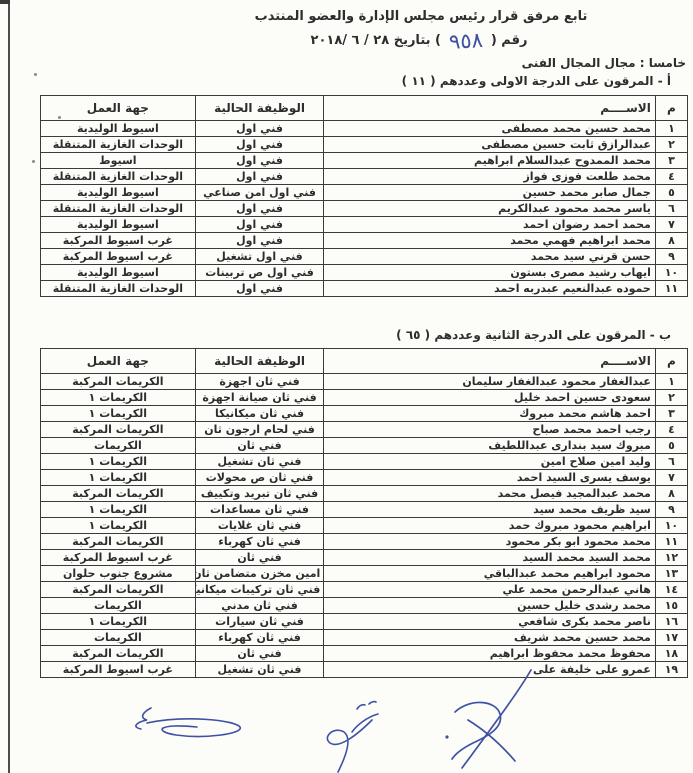 The height and width of the screenshot is (773, 693). What do you see at coordinates (259, 361) in the screenshot?
I see `column-header-job: الوظيفة الحالية` at bounding box center [259, 361].